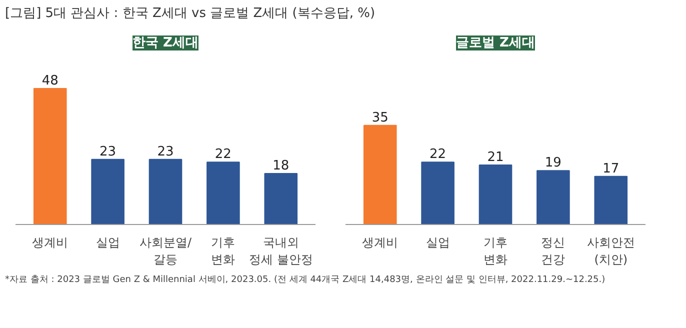 The image size is (686, 328). Describe the element at coordinates (380, 117) in the screenshot. I see `data-label: 35` at that location.